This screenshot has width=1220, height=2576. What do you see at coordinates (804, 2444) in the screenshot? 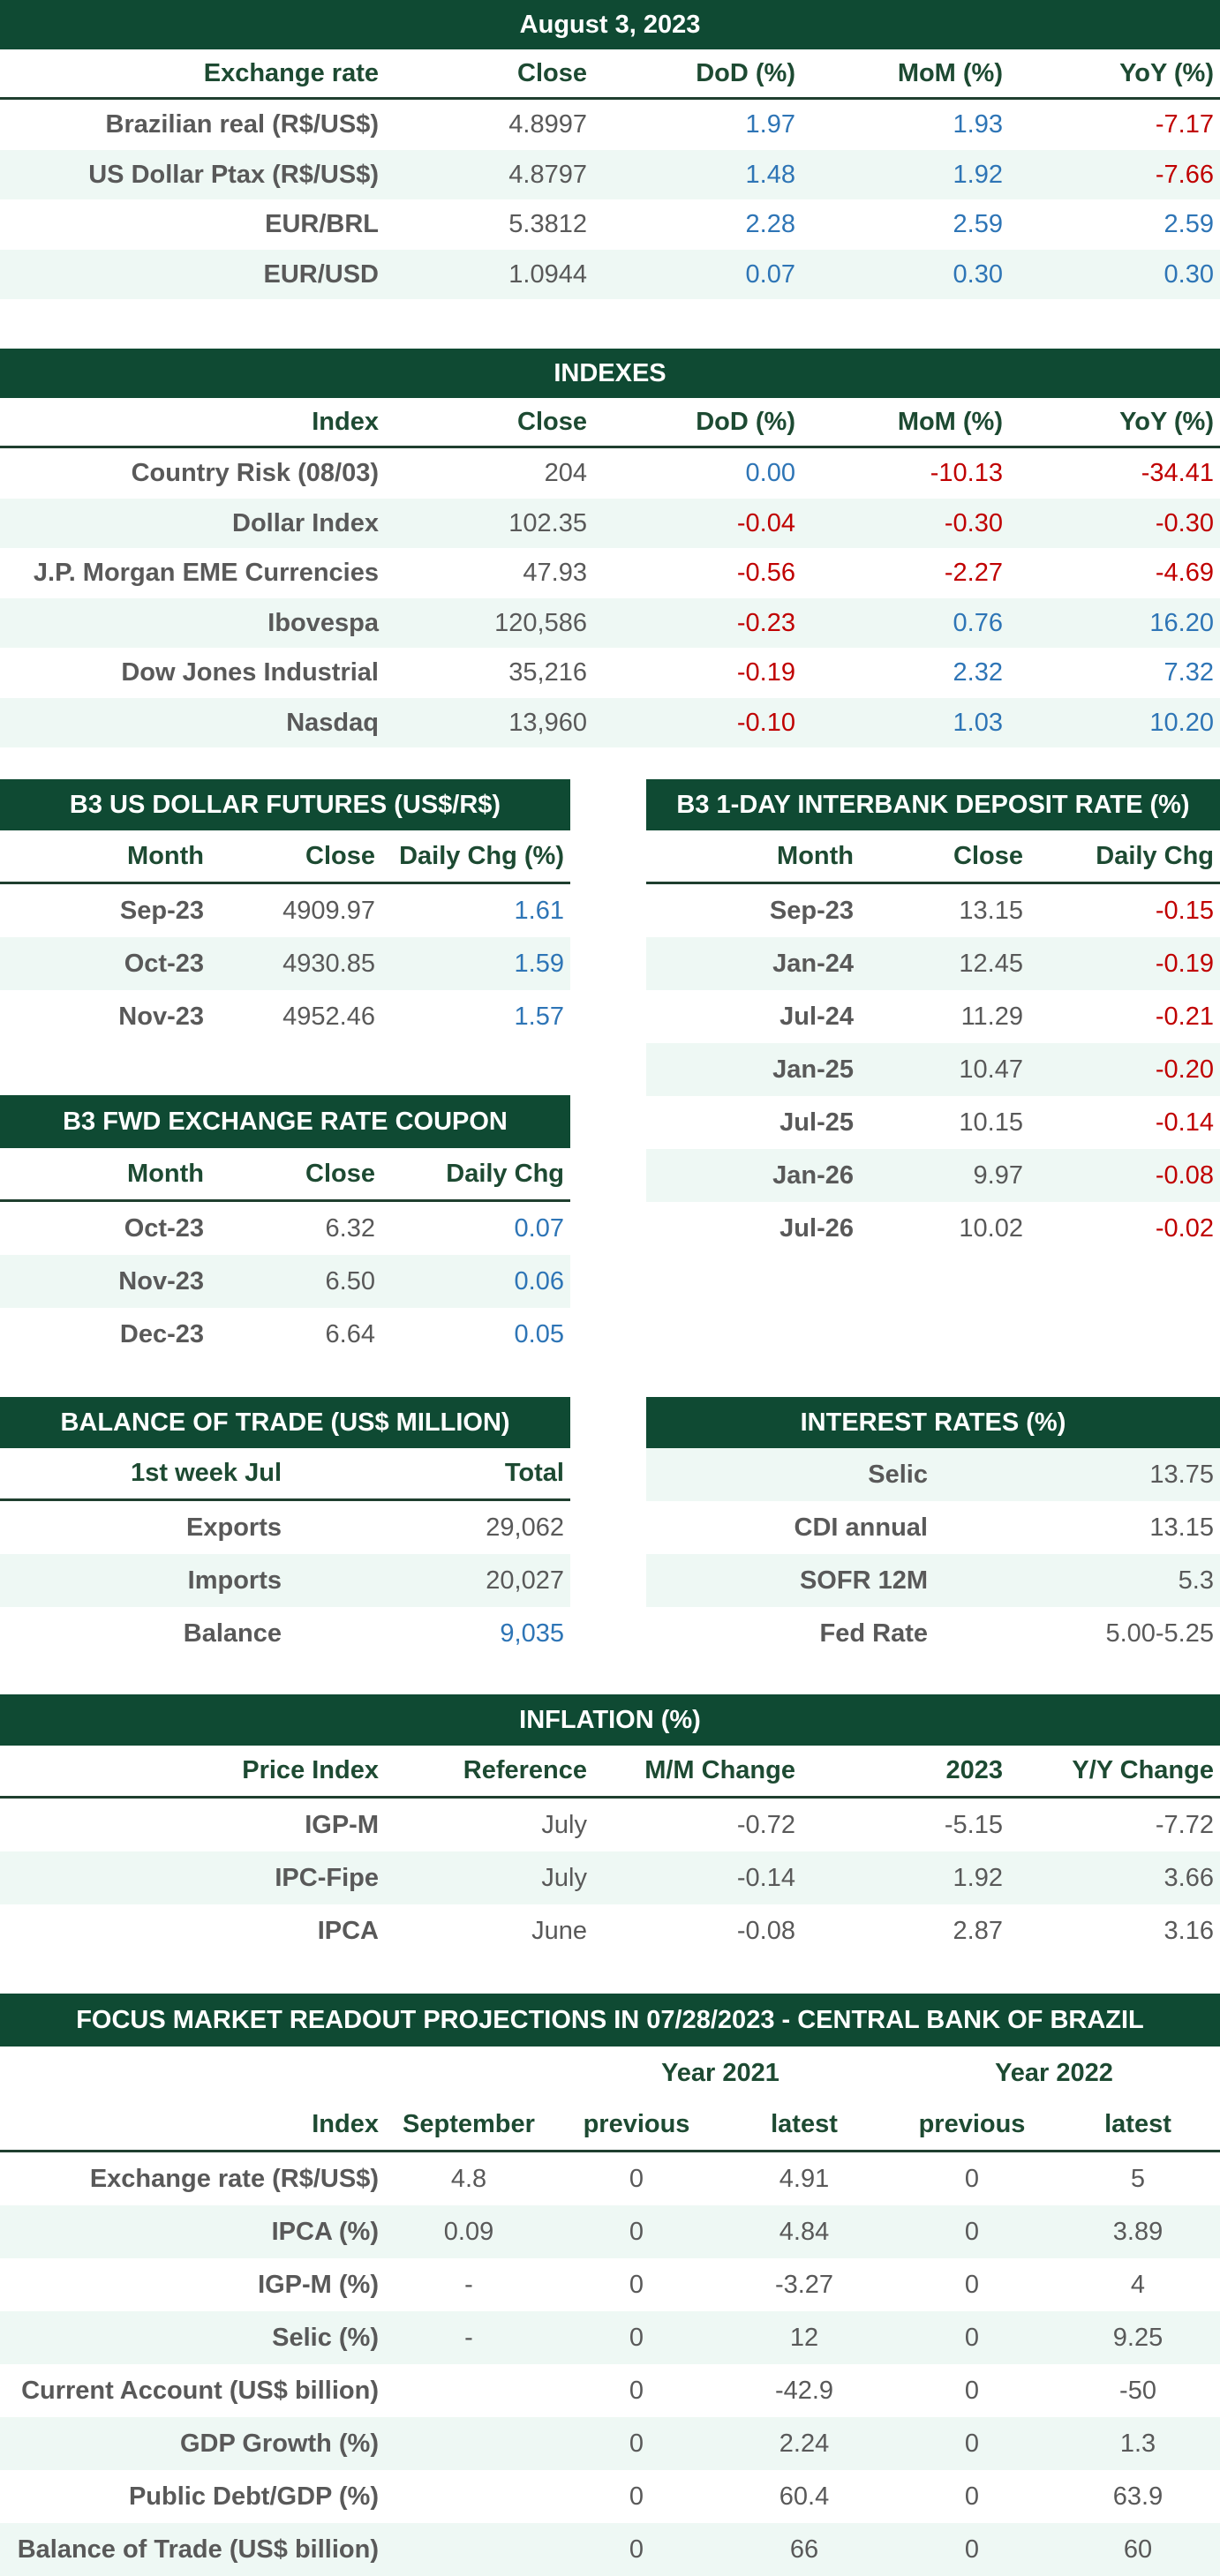
I see `cell-value: 2.24` at bounding box center [804, 2444].